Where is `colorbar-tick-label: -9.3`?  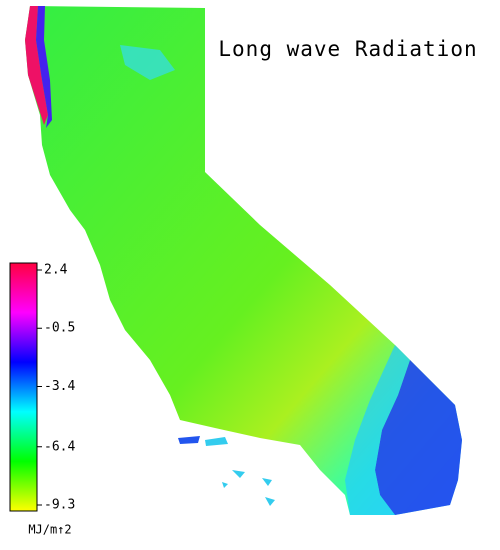
colorbar-tick-label: -9.3 is located at coordinates (59, 505).